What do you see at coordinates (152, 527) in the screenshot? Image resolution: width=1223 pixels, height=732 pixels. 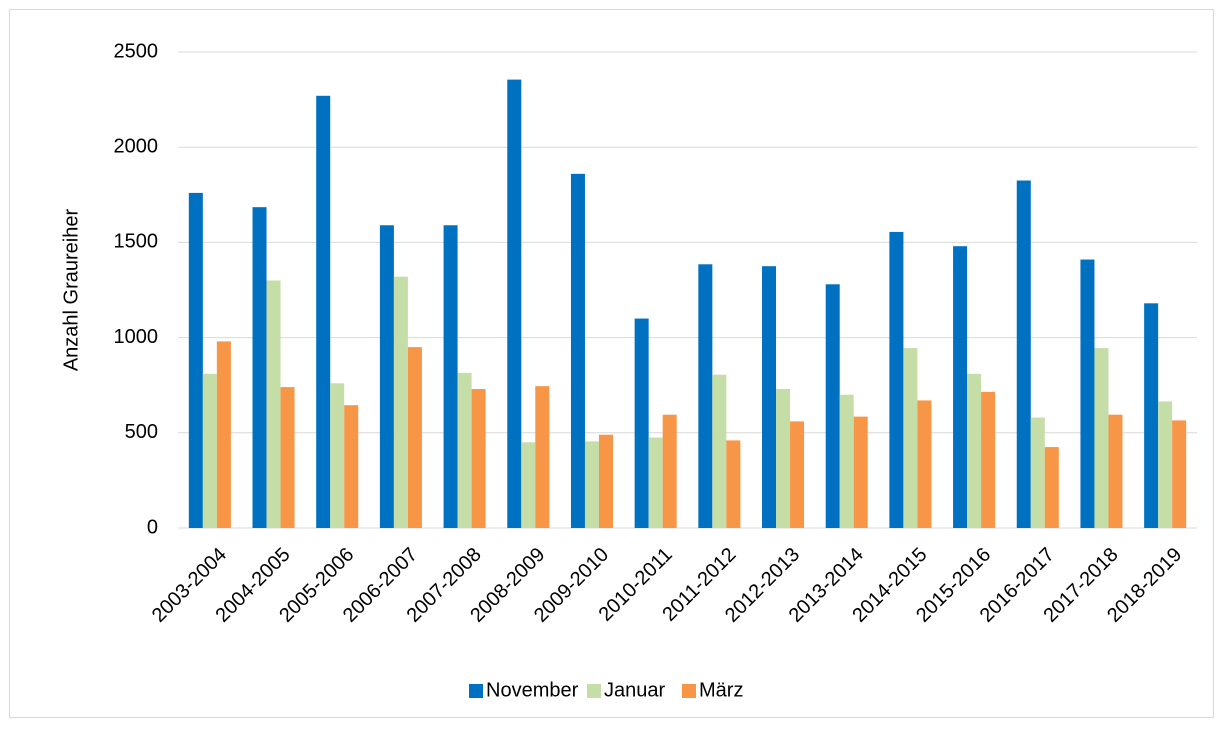 I see `y-tick-label: 0` at bounding box center [152, 527].